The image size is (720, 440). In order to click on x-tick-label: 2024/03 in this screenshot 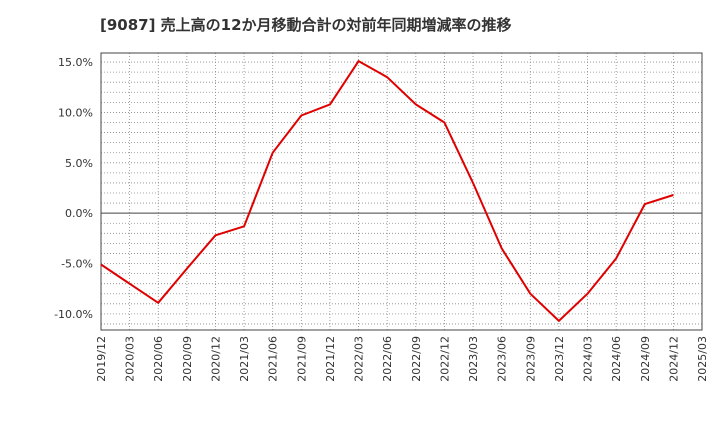, I will do `click(588, 359)`.